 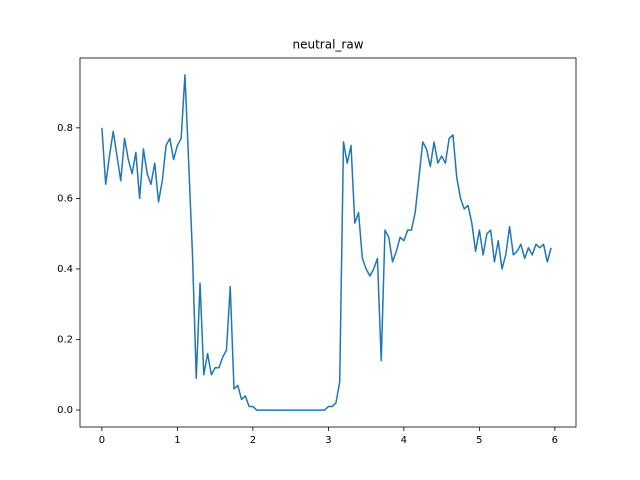 I want to click on x-tick-label: 5, so click(x=479, y=440).